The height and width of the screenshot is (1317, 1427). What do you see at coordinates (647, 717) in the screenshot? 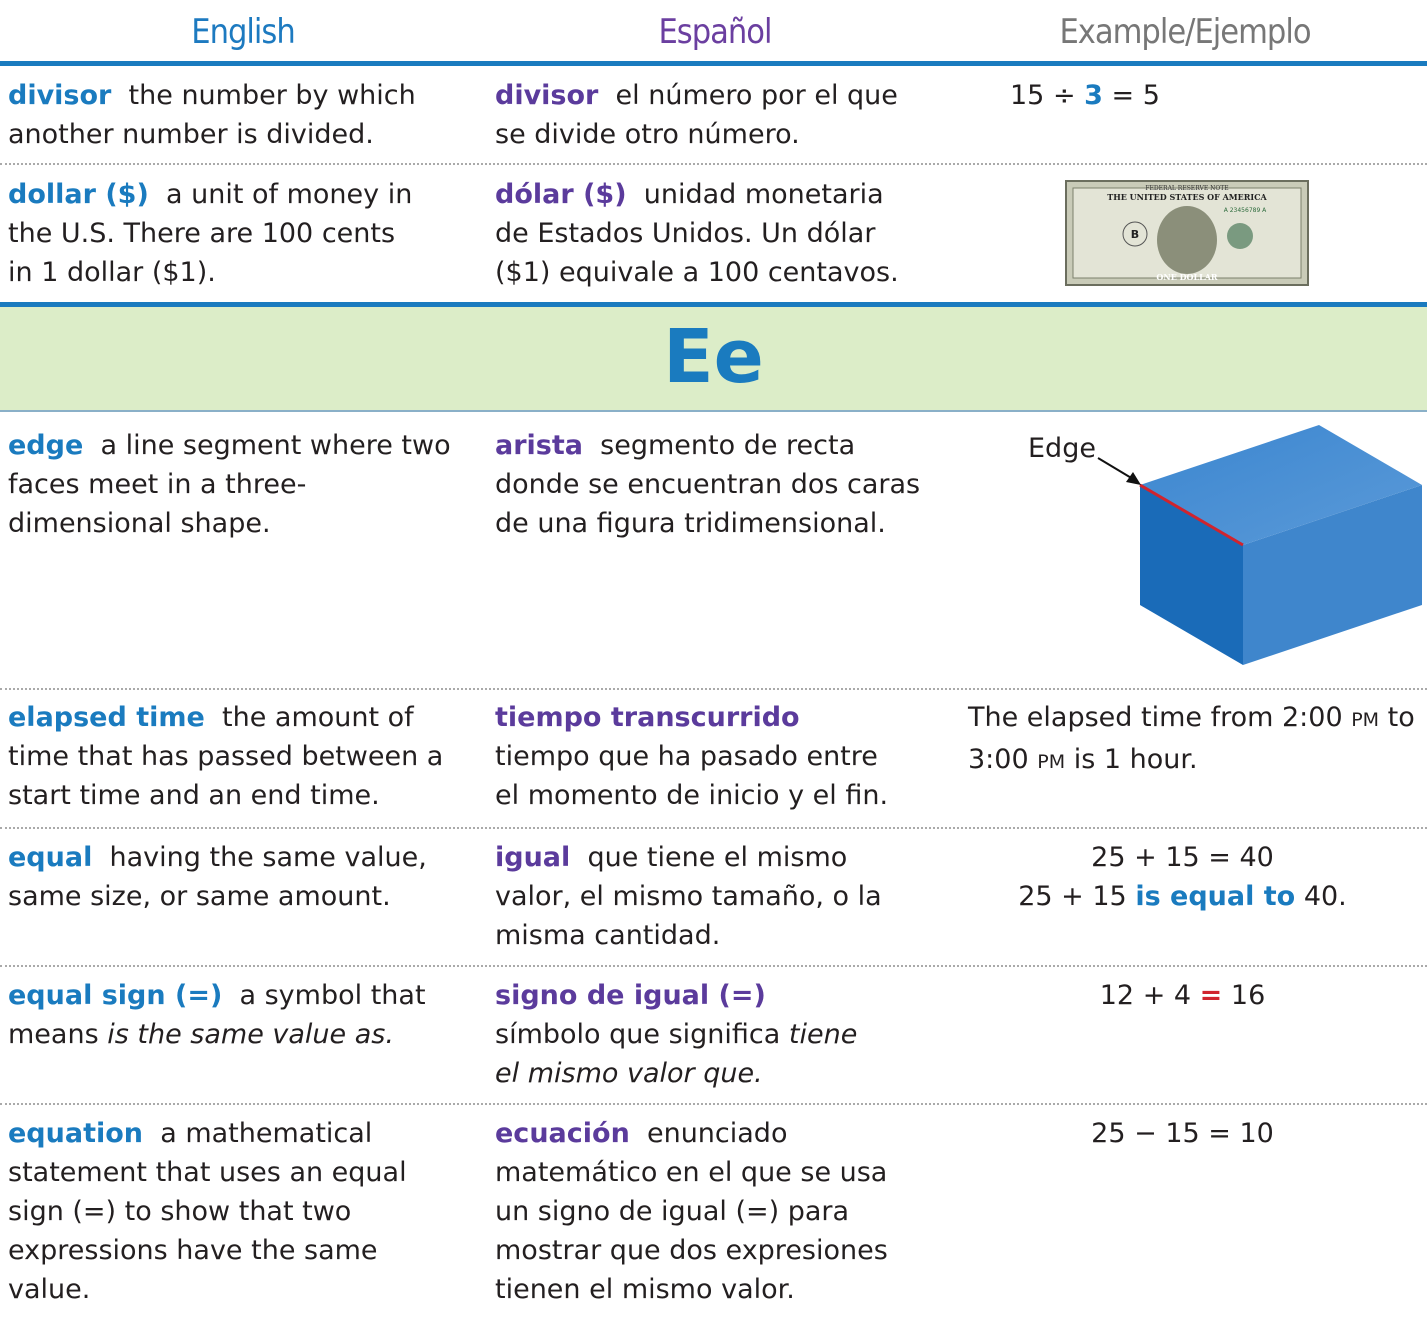
I see `term: tiempo transcurrido` at bounding box center [647, 717].